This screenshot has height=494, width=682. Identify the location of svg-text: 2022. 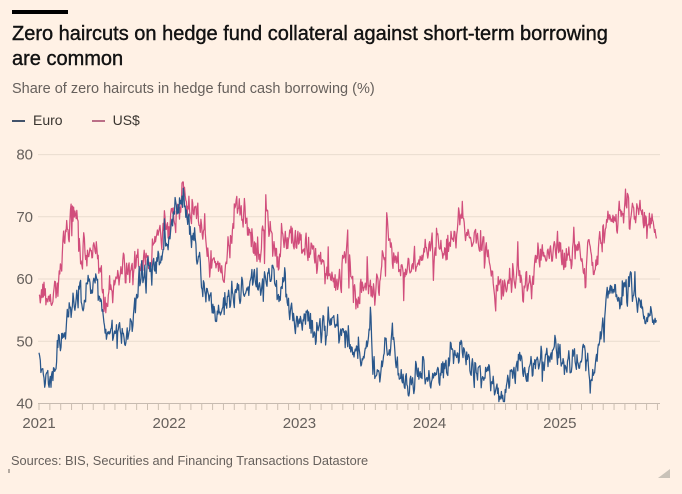
(169, 423).